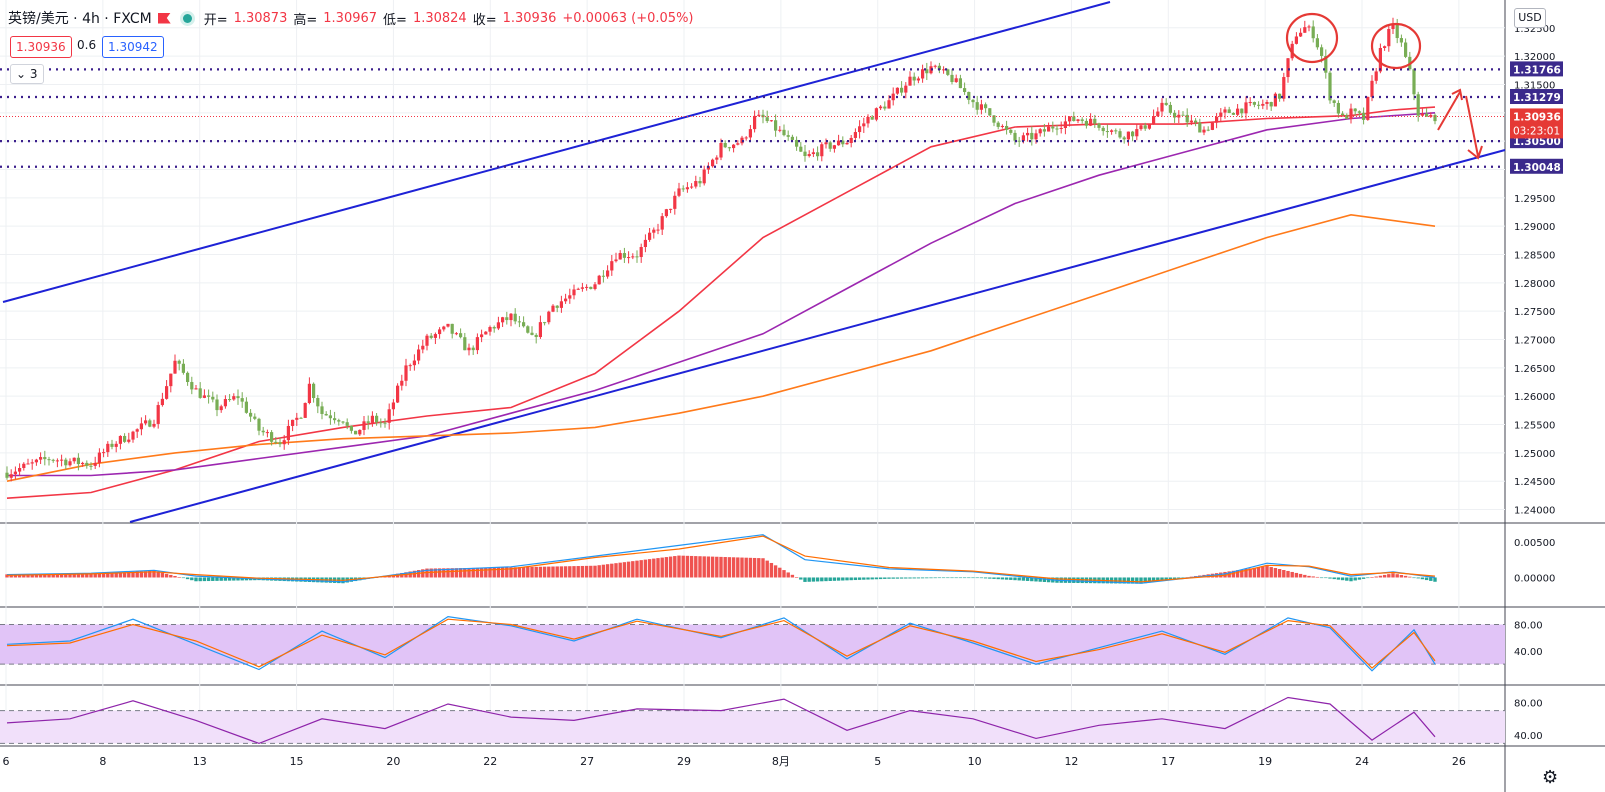 This screenshot has width=1605, height=792. I want to click on flag-icon, so click(164, 18).